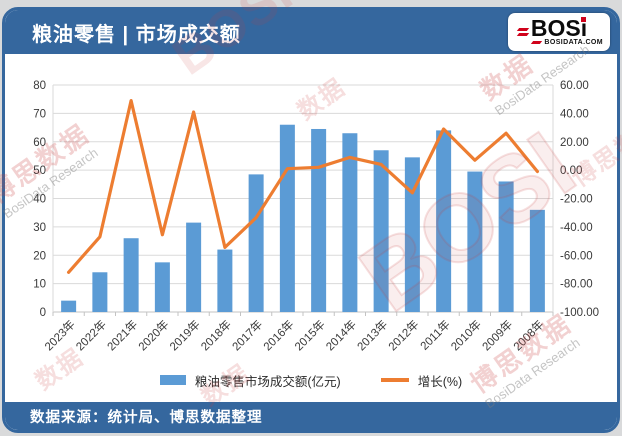 Image resolution: width=622 pixels, height=436 pixels. What do you see at coordinates (559, 27) in the screenshot?
I see `logo-text: BOSi` at bounding box center [559, 27].